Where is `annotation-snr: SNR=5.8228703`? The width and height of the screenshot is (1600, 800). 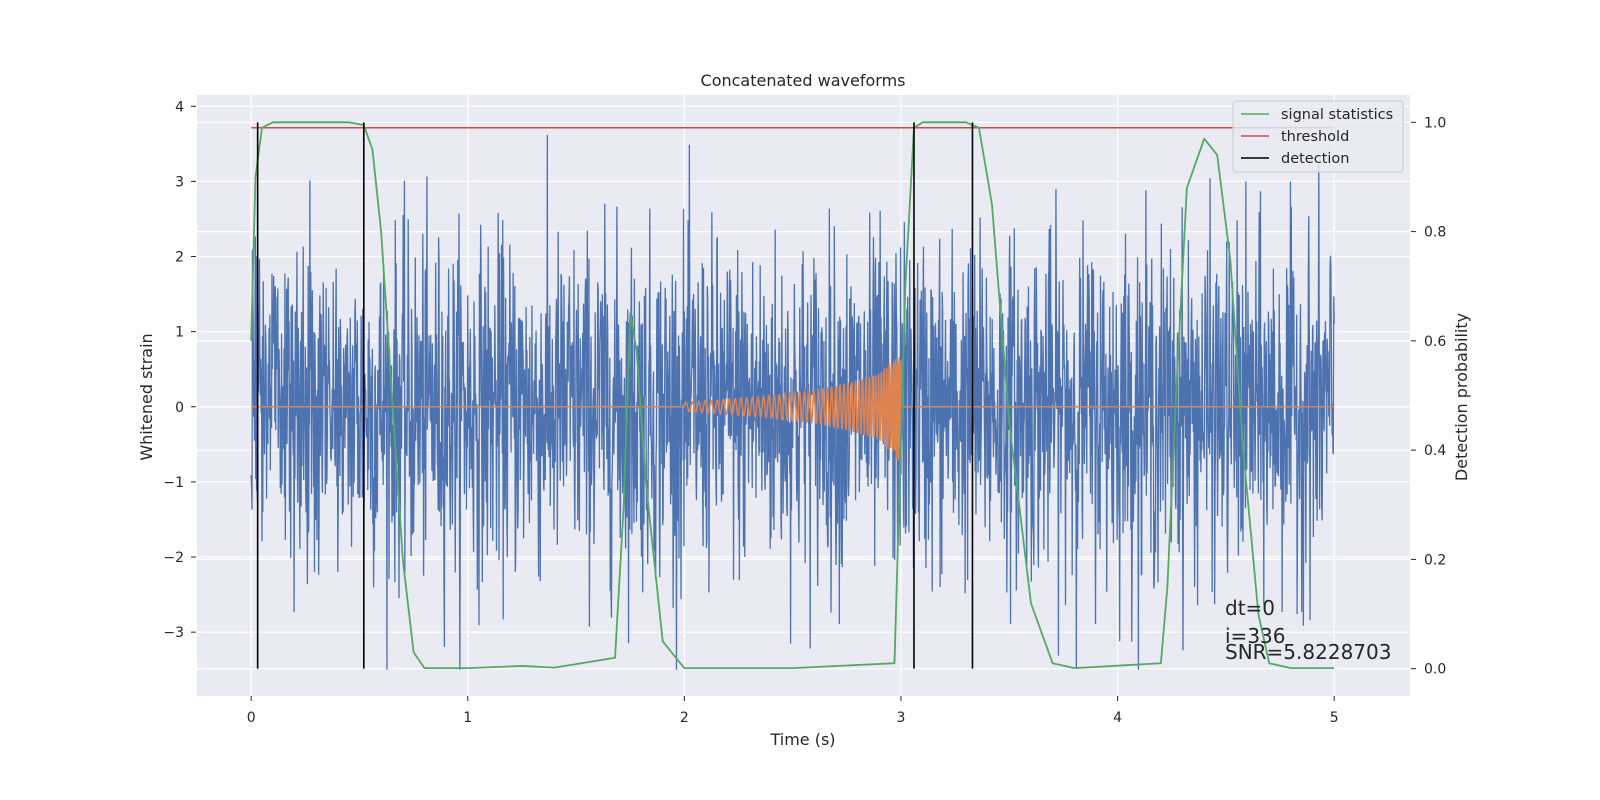
annotation-snr: SNR=5.8228703 is located at coordinates (1308, 652).